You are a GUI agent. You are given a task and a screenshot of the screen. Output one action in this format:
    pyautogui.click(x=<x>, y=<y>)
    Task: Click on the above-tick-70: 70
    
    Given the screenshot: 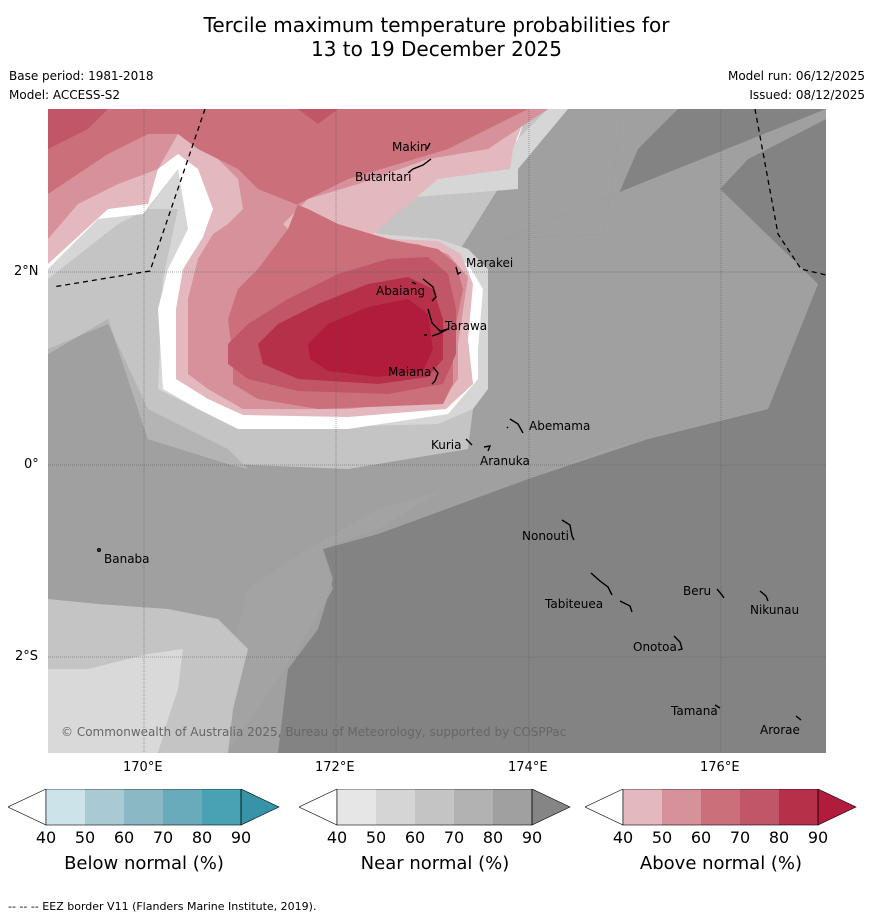 What is the action you would take?
    pyautogui.click(x=740, y=837)
    